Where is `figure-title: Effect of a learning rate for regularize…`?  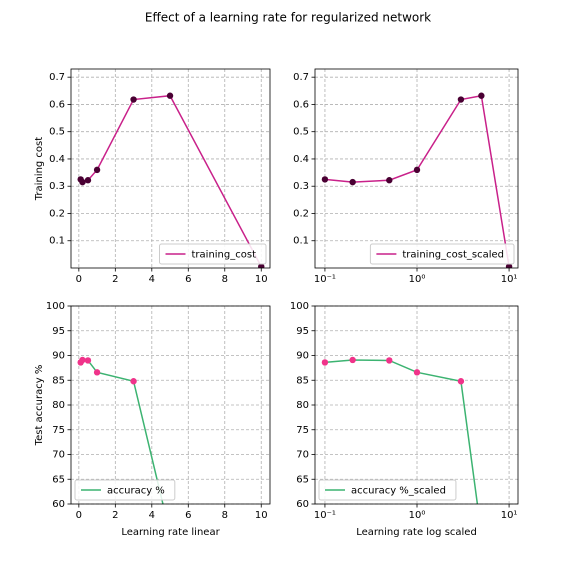
figure-title: Effect of a learning rate for regularize… is located at coordinates (288, 18).